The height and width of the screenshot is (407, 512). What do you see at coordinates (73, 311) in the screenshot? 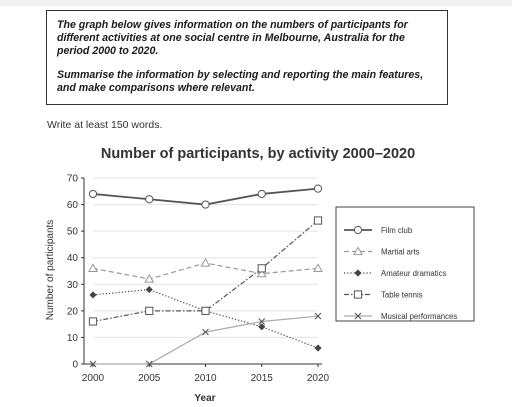
I see `y-tick-label: 20` at bounding box center [73, 311].